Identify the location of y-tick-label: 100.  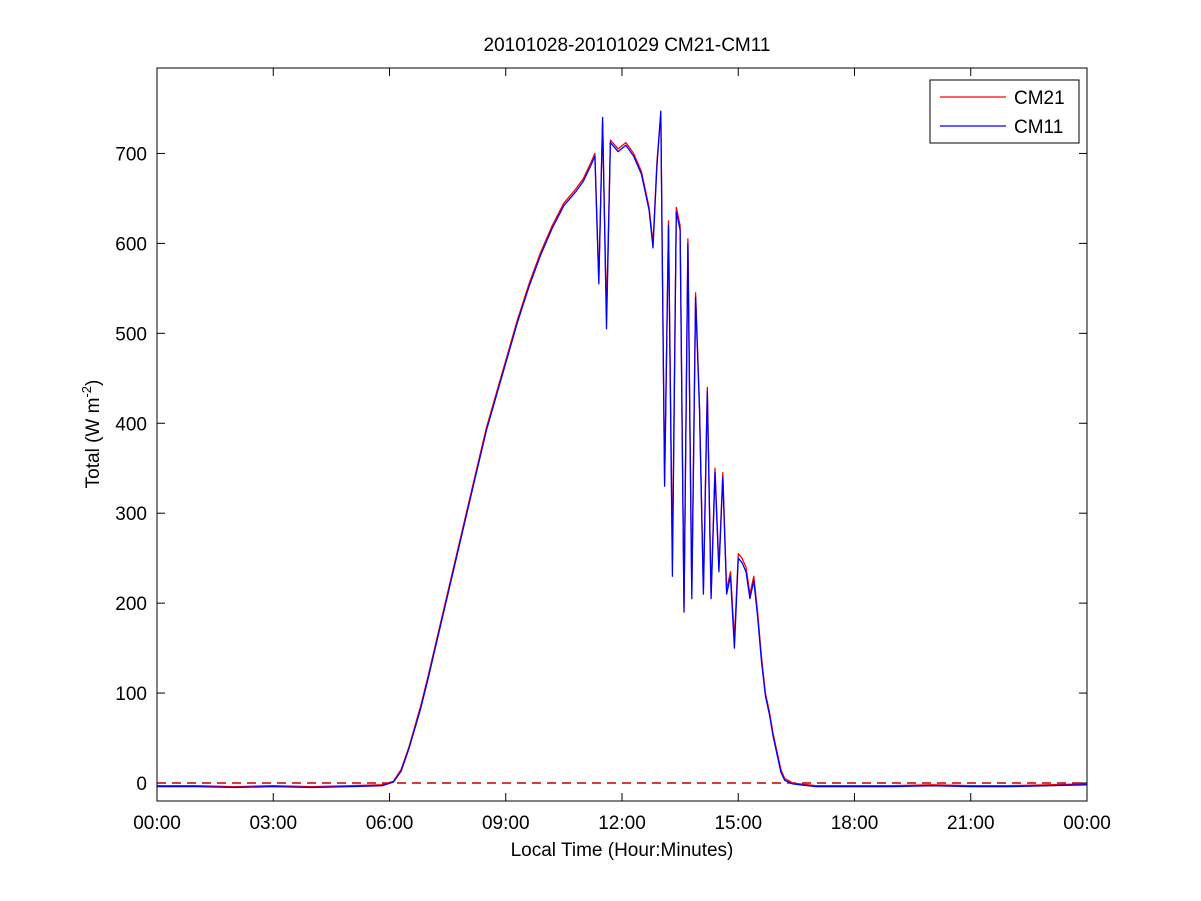
(131, 694).